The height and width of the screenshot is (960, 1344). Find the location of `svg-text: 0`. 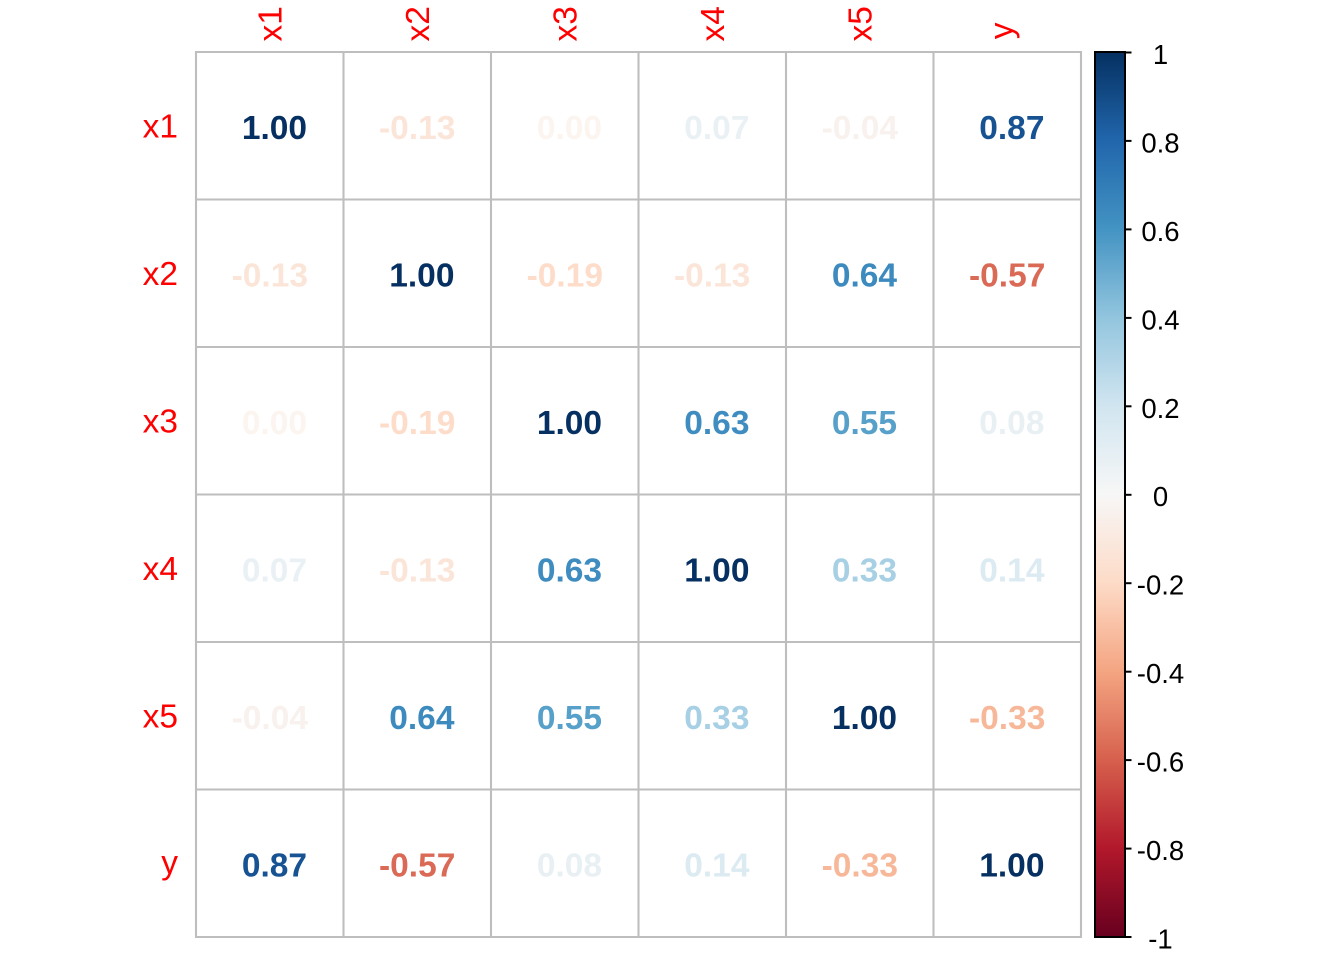

svg-text: 0 is located at coordinates (1160, 496).